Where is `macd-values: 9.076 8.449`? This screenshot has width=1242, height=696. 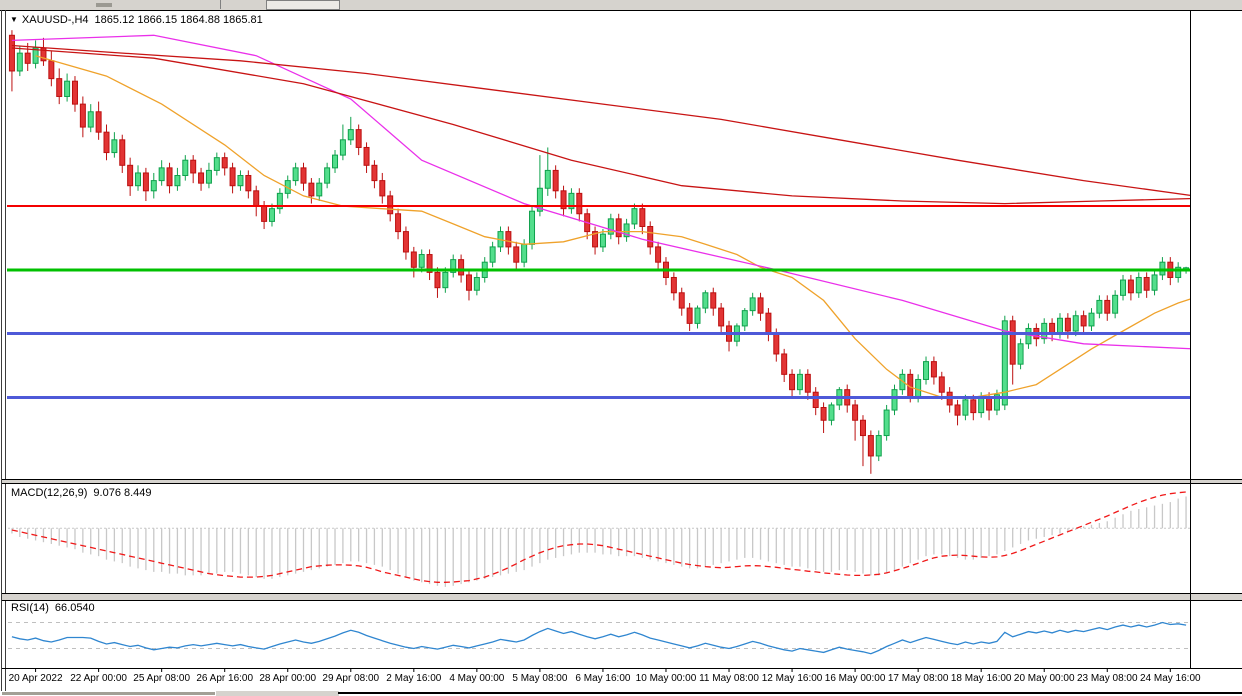 macd-values: 9.076 8.449 is located at coordinates (122, 493).